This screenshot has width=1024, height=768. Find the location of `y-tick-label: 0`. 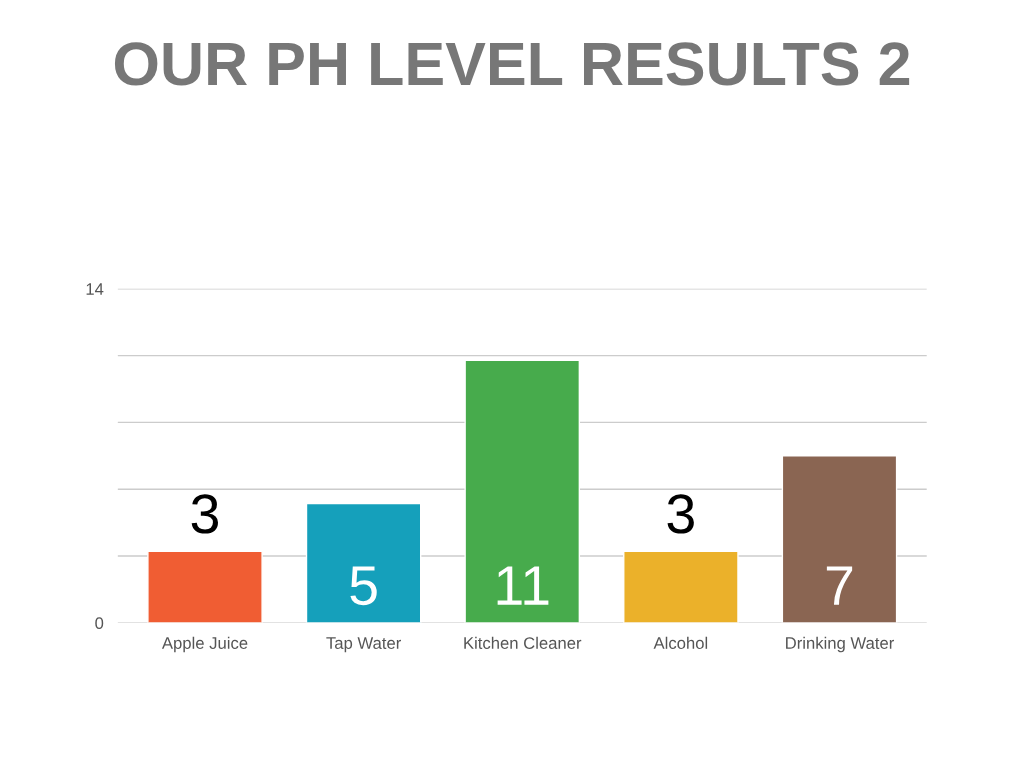

y-tick-label: 0 is located at coordinates (99, 623).